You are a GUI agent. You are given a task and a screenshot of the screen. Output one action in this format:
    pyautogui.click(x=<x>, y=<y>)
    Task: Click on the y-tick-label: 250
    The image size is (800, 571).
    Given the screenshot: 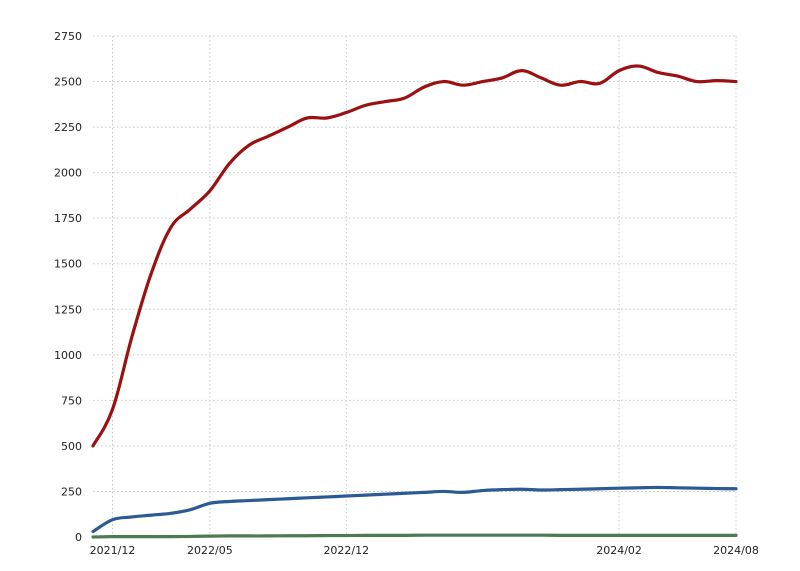 What is the action you would take?
    pyautogui.click(x=71, y=491)
    